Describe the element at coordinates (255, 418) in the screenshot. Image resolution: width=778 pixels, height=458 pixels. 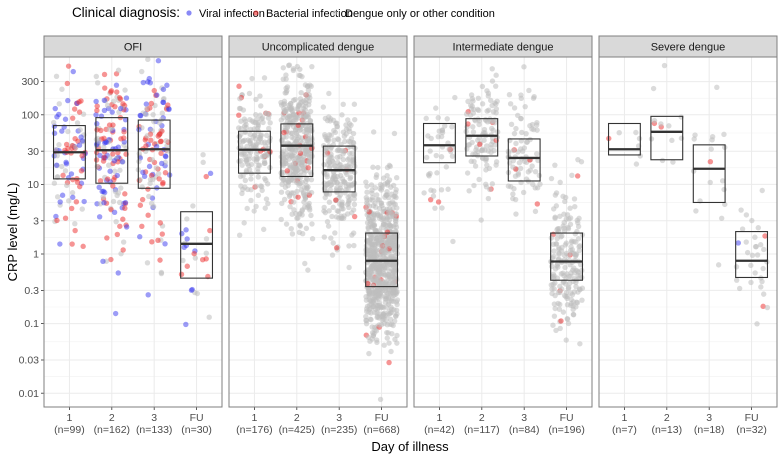
I see `x-tick-label: 1` at that location.